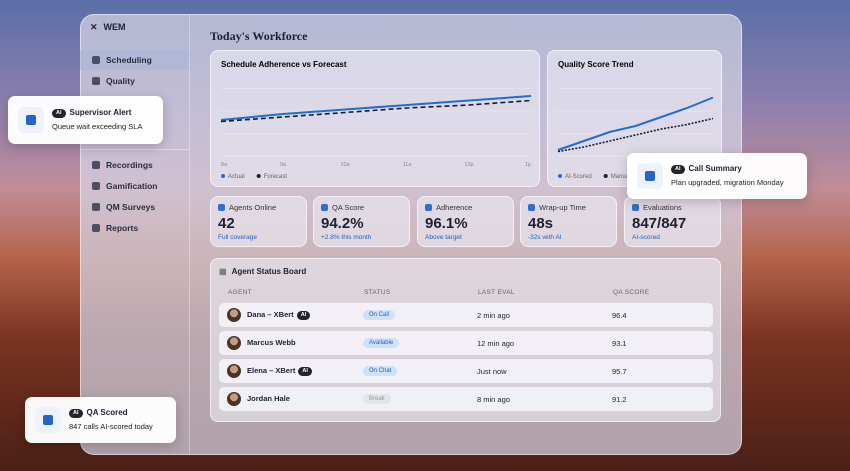 This screenshot has width=850, height=471. I want to click on kpi-note: Above target, so click(443, 237).